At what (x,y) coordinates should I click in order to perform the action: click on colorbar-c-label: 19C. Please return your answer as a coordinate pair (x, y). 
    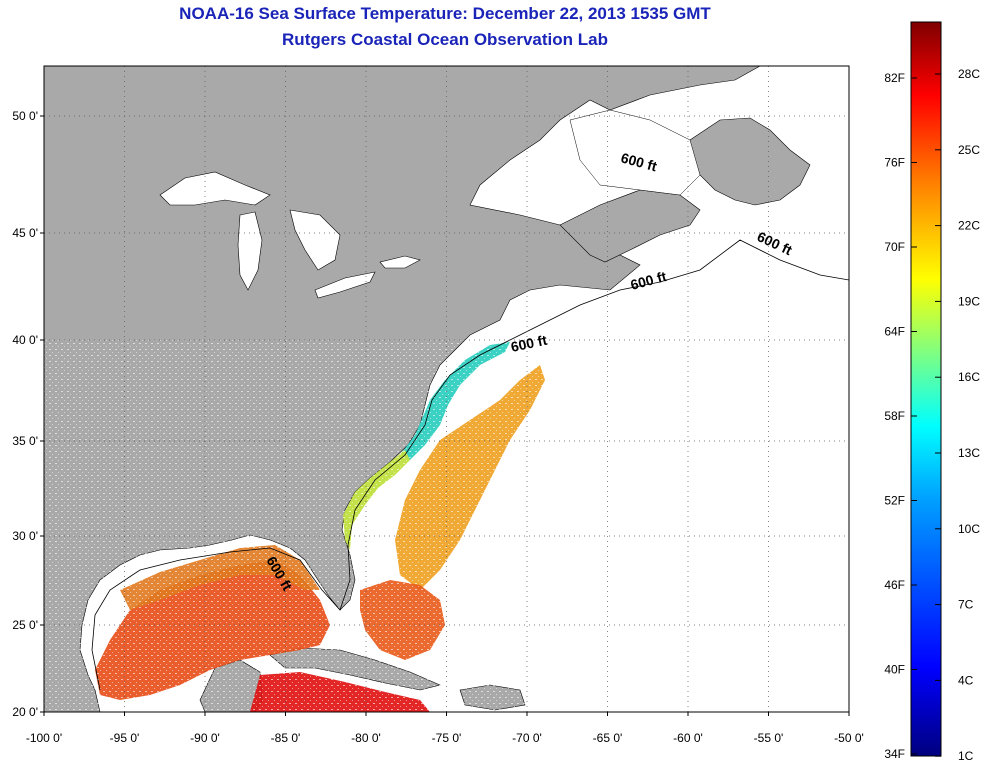
    Looking at the image, I should click on (969, 301).